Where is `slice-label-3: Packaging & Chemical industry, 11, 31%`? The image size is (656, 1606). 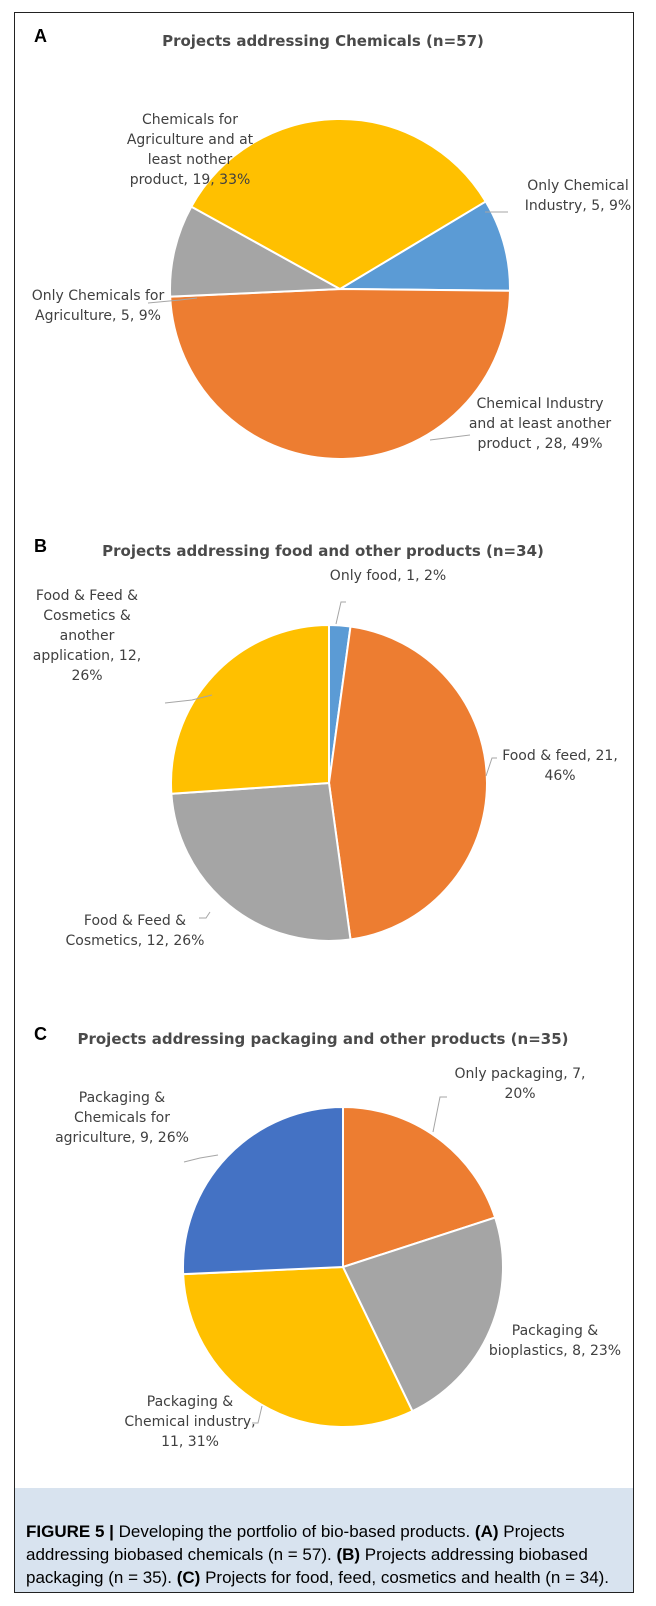 slice-label-3: Packaging & Chemical industry, 11, 31% is located at coordinates (189, 1422).